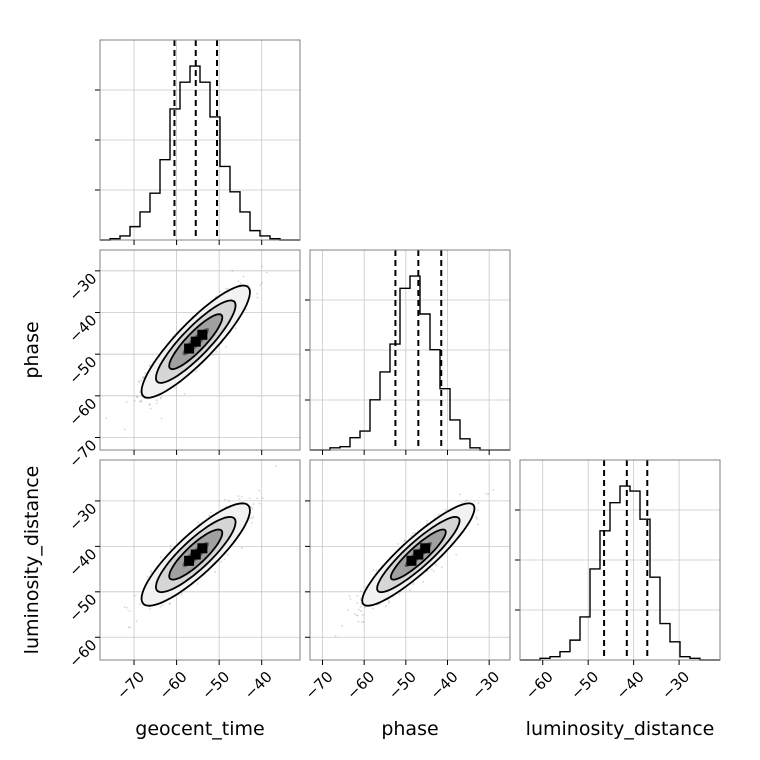  What do you see at coordinates (620, 573) in the screenshot?
I see `histogram-steps` at bounding box center [620, 573].